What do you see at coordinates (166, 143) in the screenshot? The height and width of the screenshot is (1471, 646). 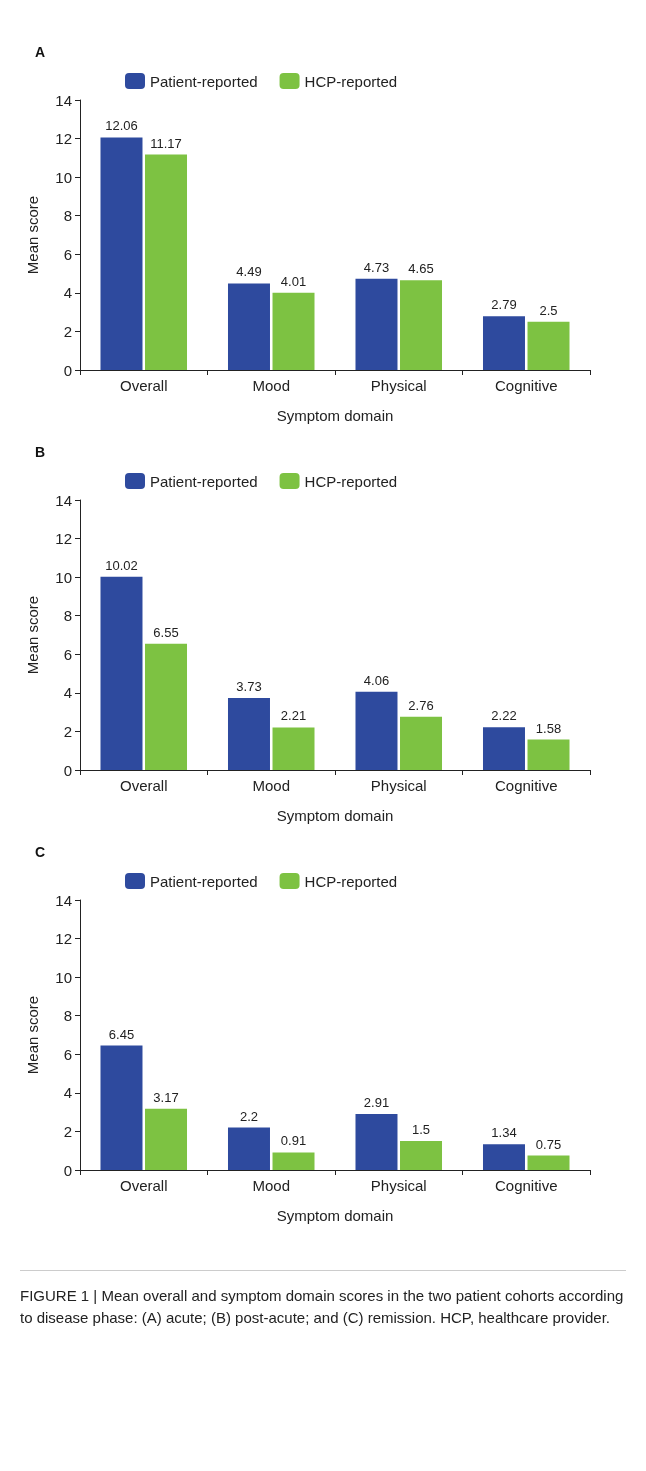 I see `data-label: 11.17` at bounding box center [166, 143].